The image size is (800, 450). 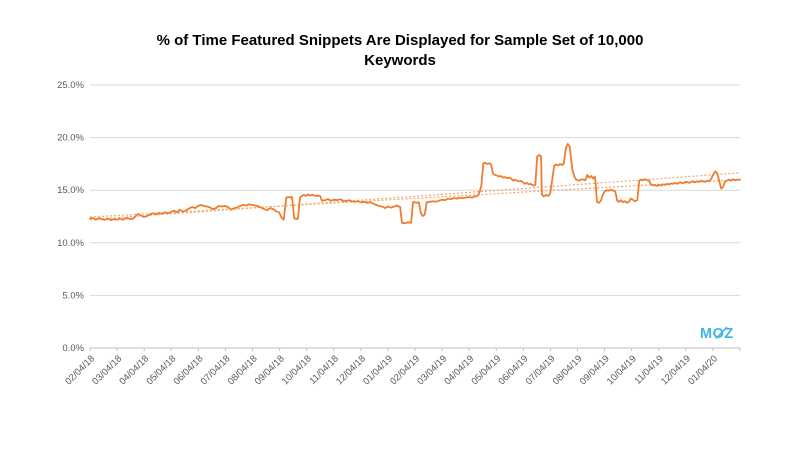 I want to click on secondary-trendline, so click(x=415, y=196).